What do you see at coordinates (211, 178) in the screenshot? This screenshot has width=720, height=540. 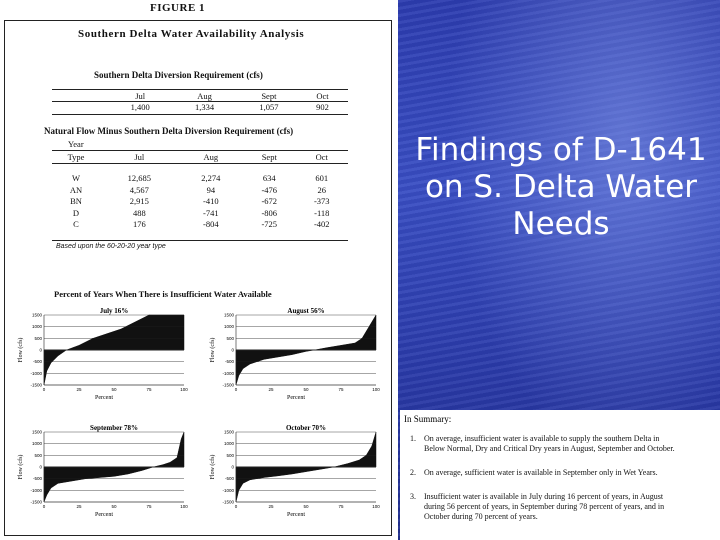 I see `table-cell: 2,274` at bounding box center [211, 178].